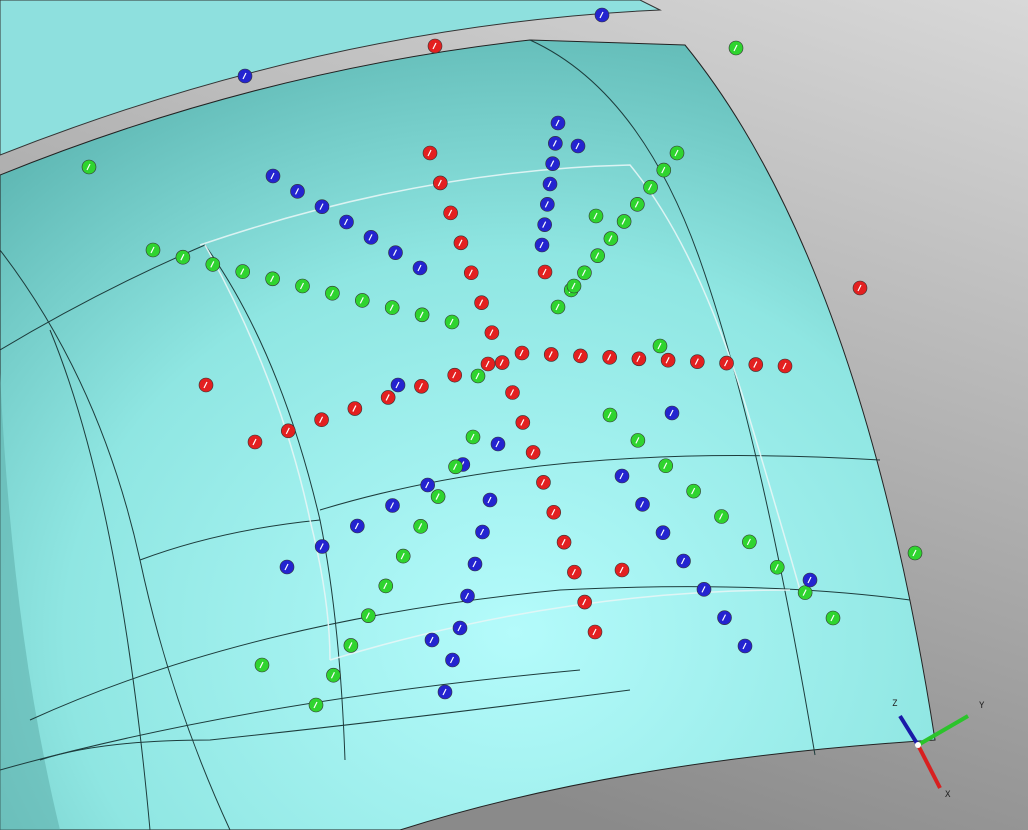 Image resolution: width=1028 pixels, height=830 pixels. I want to click on origin, so click(918, 745).